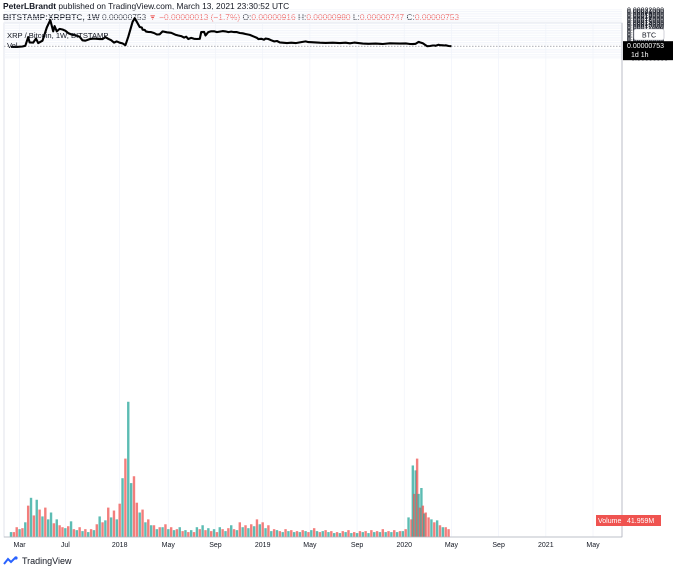 This screenshot has height=573, width=680. What do you see at coordinates (645, 12) in the screenshot?
I see `y-tick-label: 0.00021000` at bounding box center [645, 12].